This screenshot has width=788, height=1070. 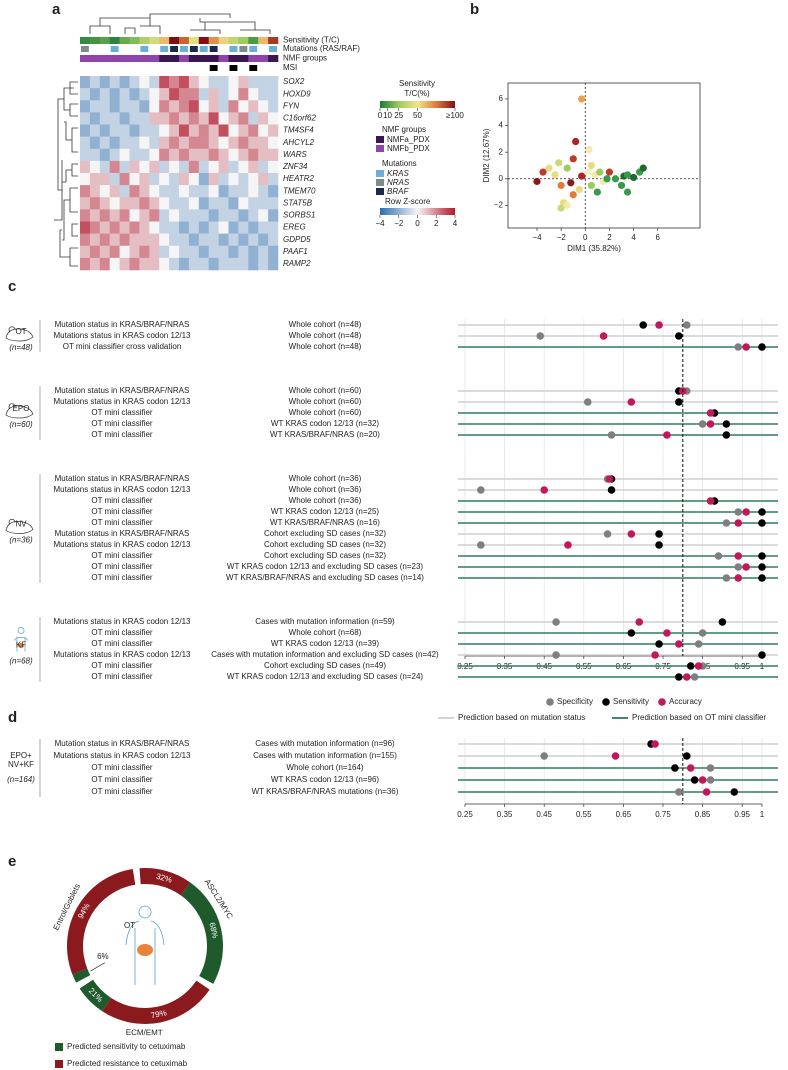 What do you see at coordinates (398, 173) in the screenshot?
I see `legend-label: KRAS` at bounding box center [398, 173].